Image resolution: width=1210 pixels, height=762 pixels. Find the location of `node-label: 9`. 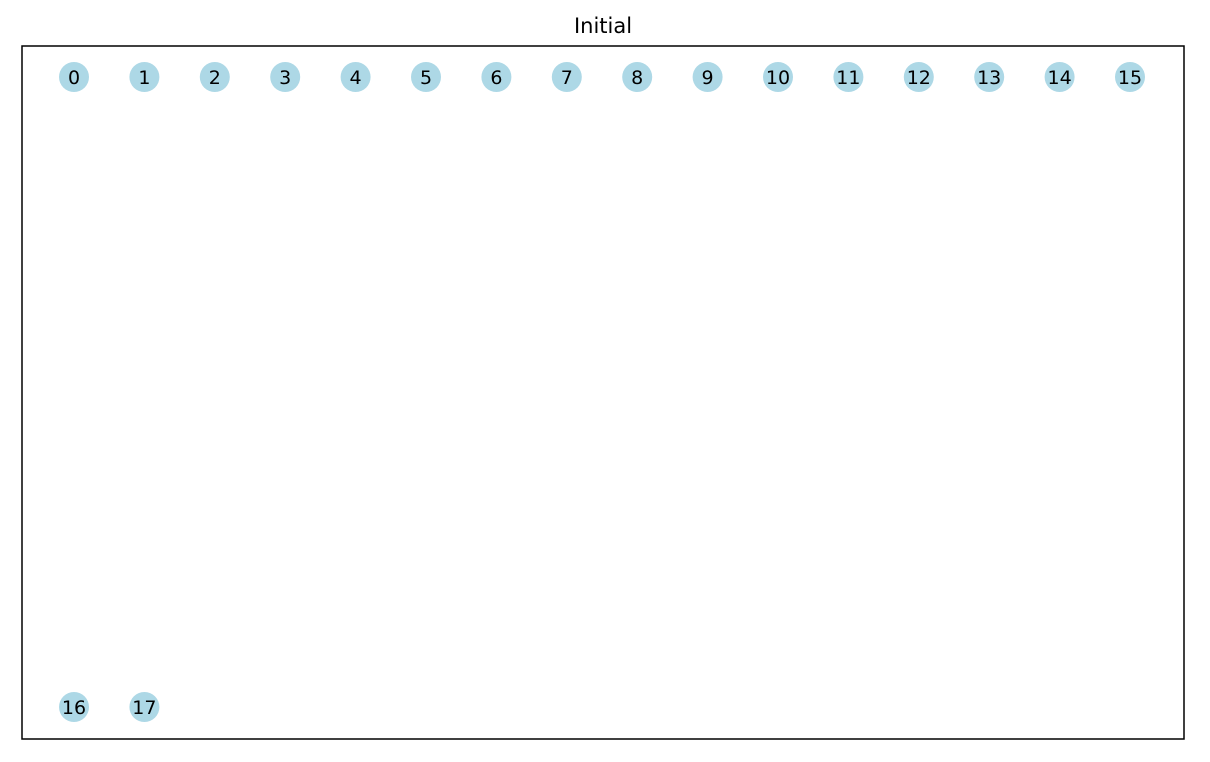

node-label: 9 is located at coordinates (708, 78).